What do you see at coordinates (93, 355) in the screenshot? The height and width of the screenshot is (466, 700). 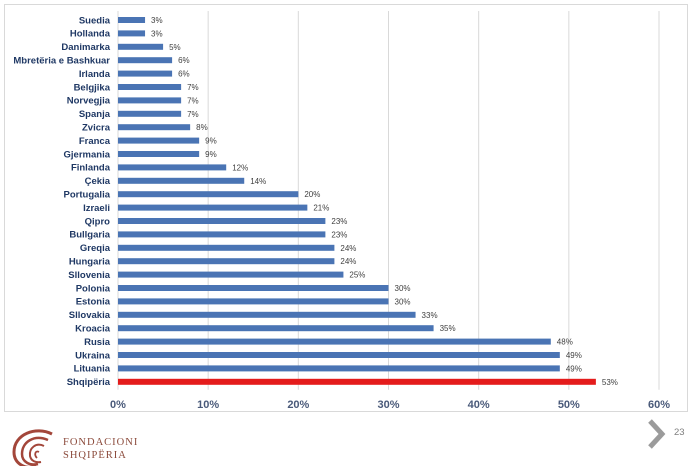 I see `category-label: Ukraina` at bounding box center [93, 355].